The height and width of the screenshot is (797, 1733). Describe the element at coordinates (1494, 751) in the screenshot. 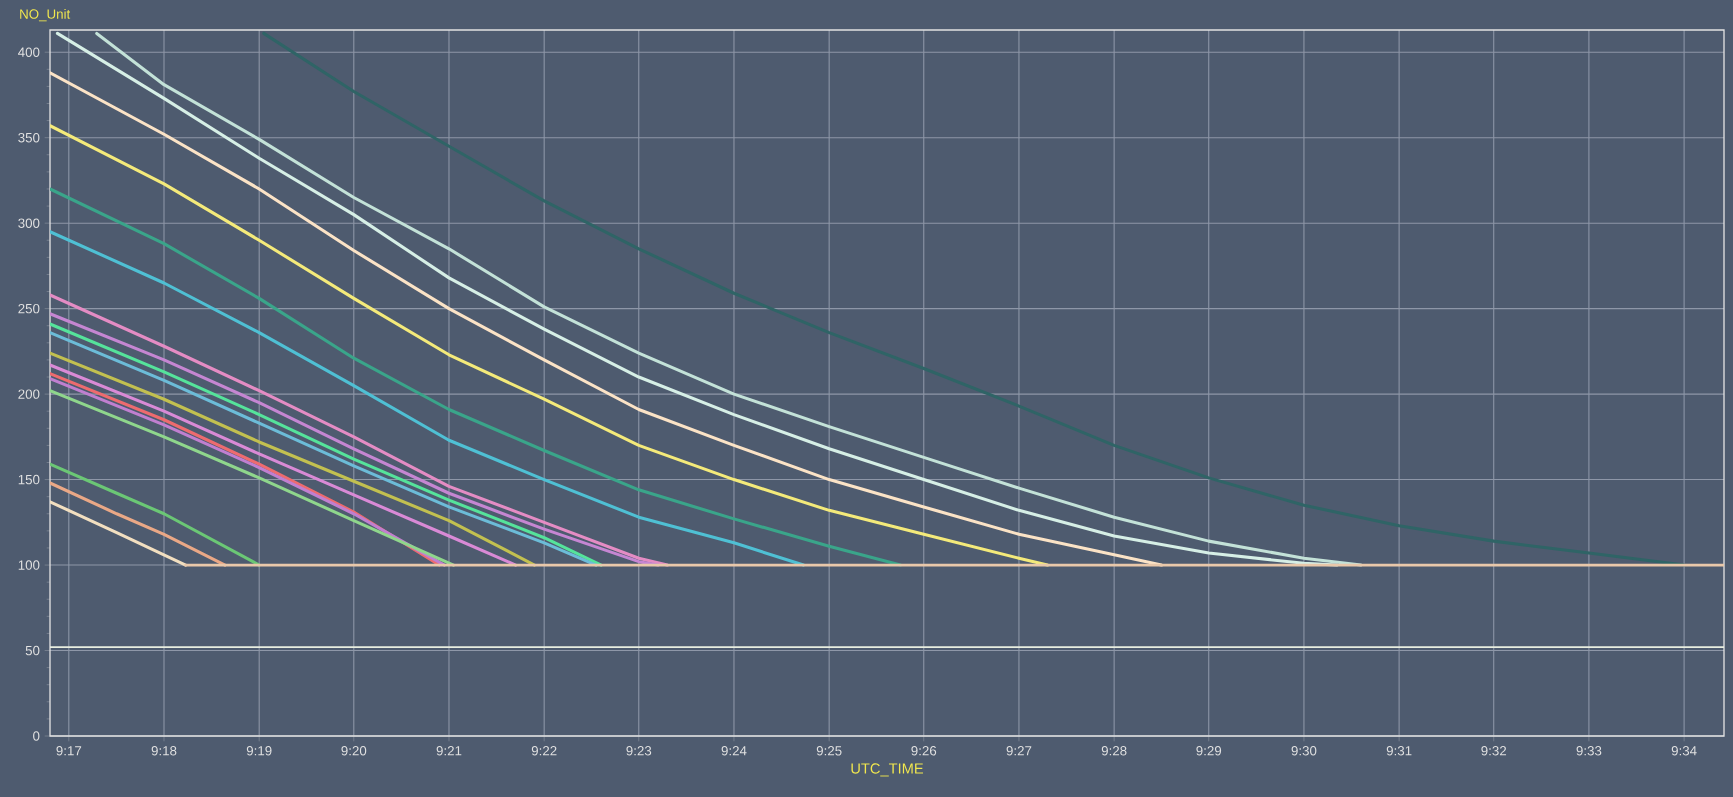

I see `x-tick-label: 9:32` at that location.